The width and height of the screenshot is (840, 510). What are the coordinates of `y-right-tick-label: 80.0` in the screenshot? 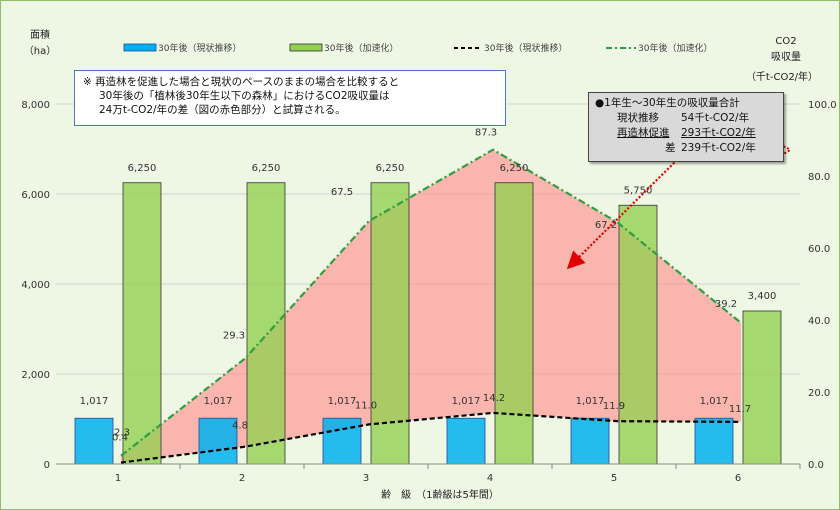 It's located at (819, 177).